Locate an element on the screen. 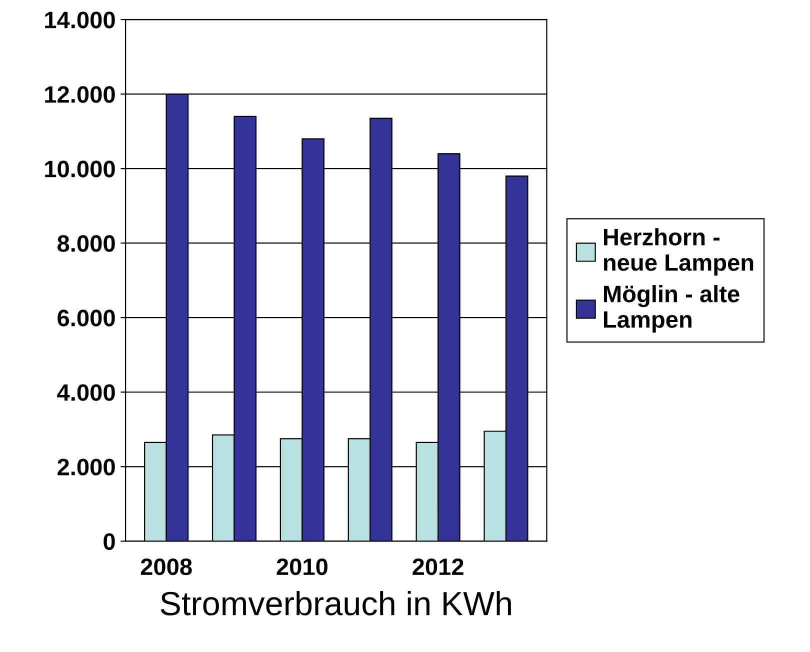 The image size is (810, 652). y-tick-label: 0 is located at coordinates (109, 541).